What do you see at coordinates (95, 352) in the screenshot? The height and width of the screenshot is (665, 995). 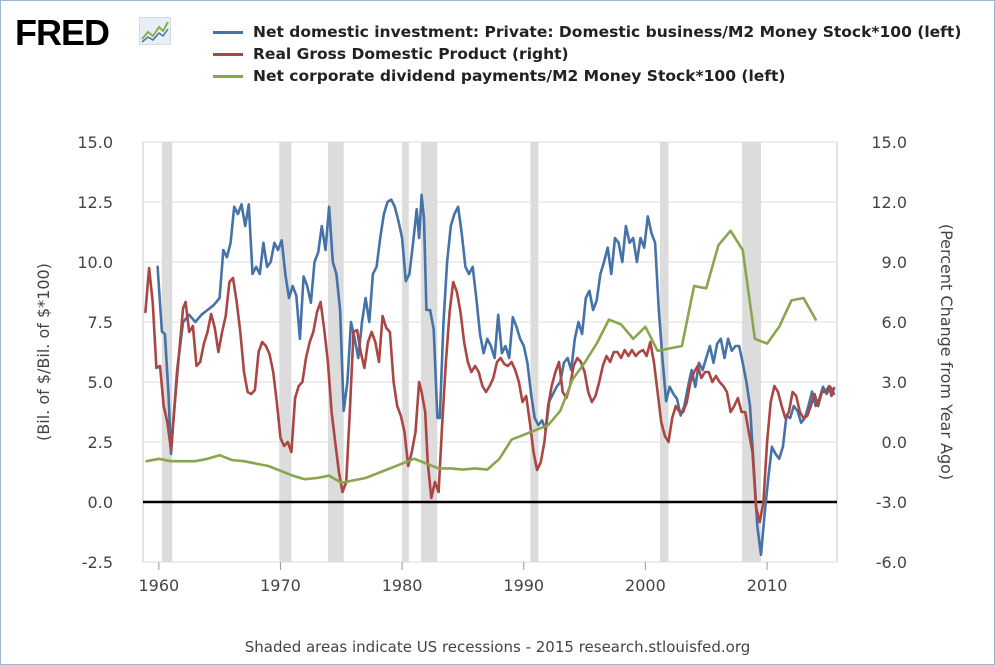 I see `left-axis: 15.0 12.5 10.0 7.5 5.0 2.5 0.0 -2.5` at bounding box center [95, 352].